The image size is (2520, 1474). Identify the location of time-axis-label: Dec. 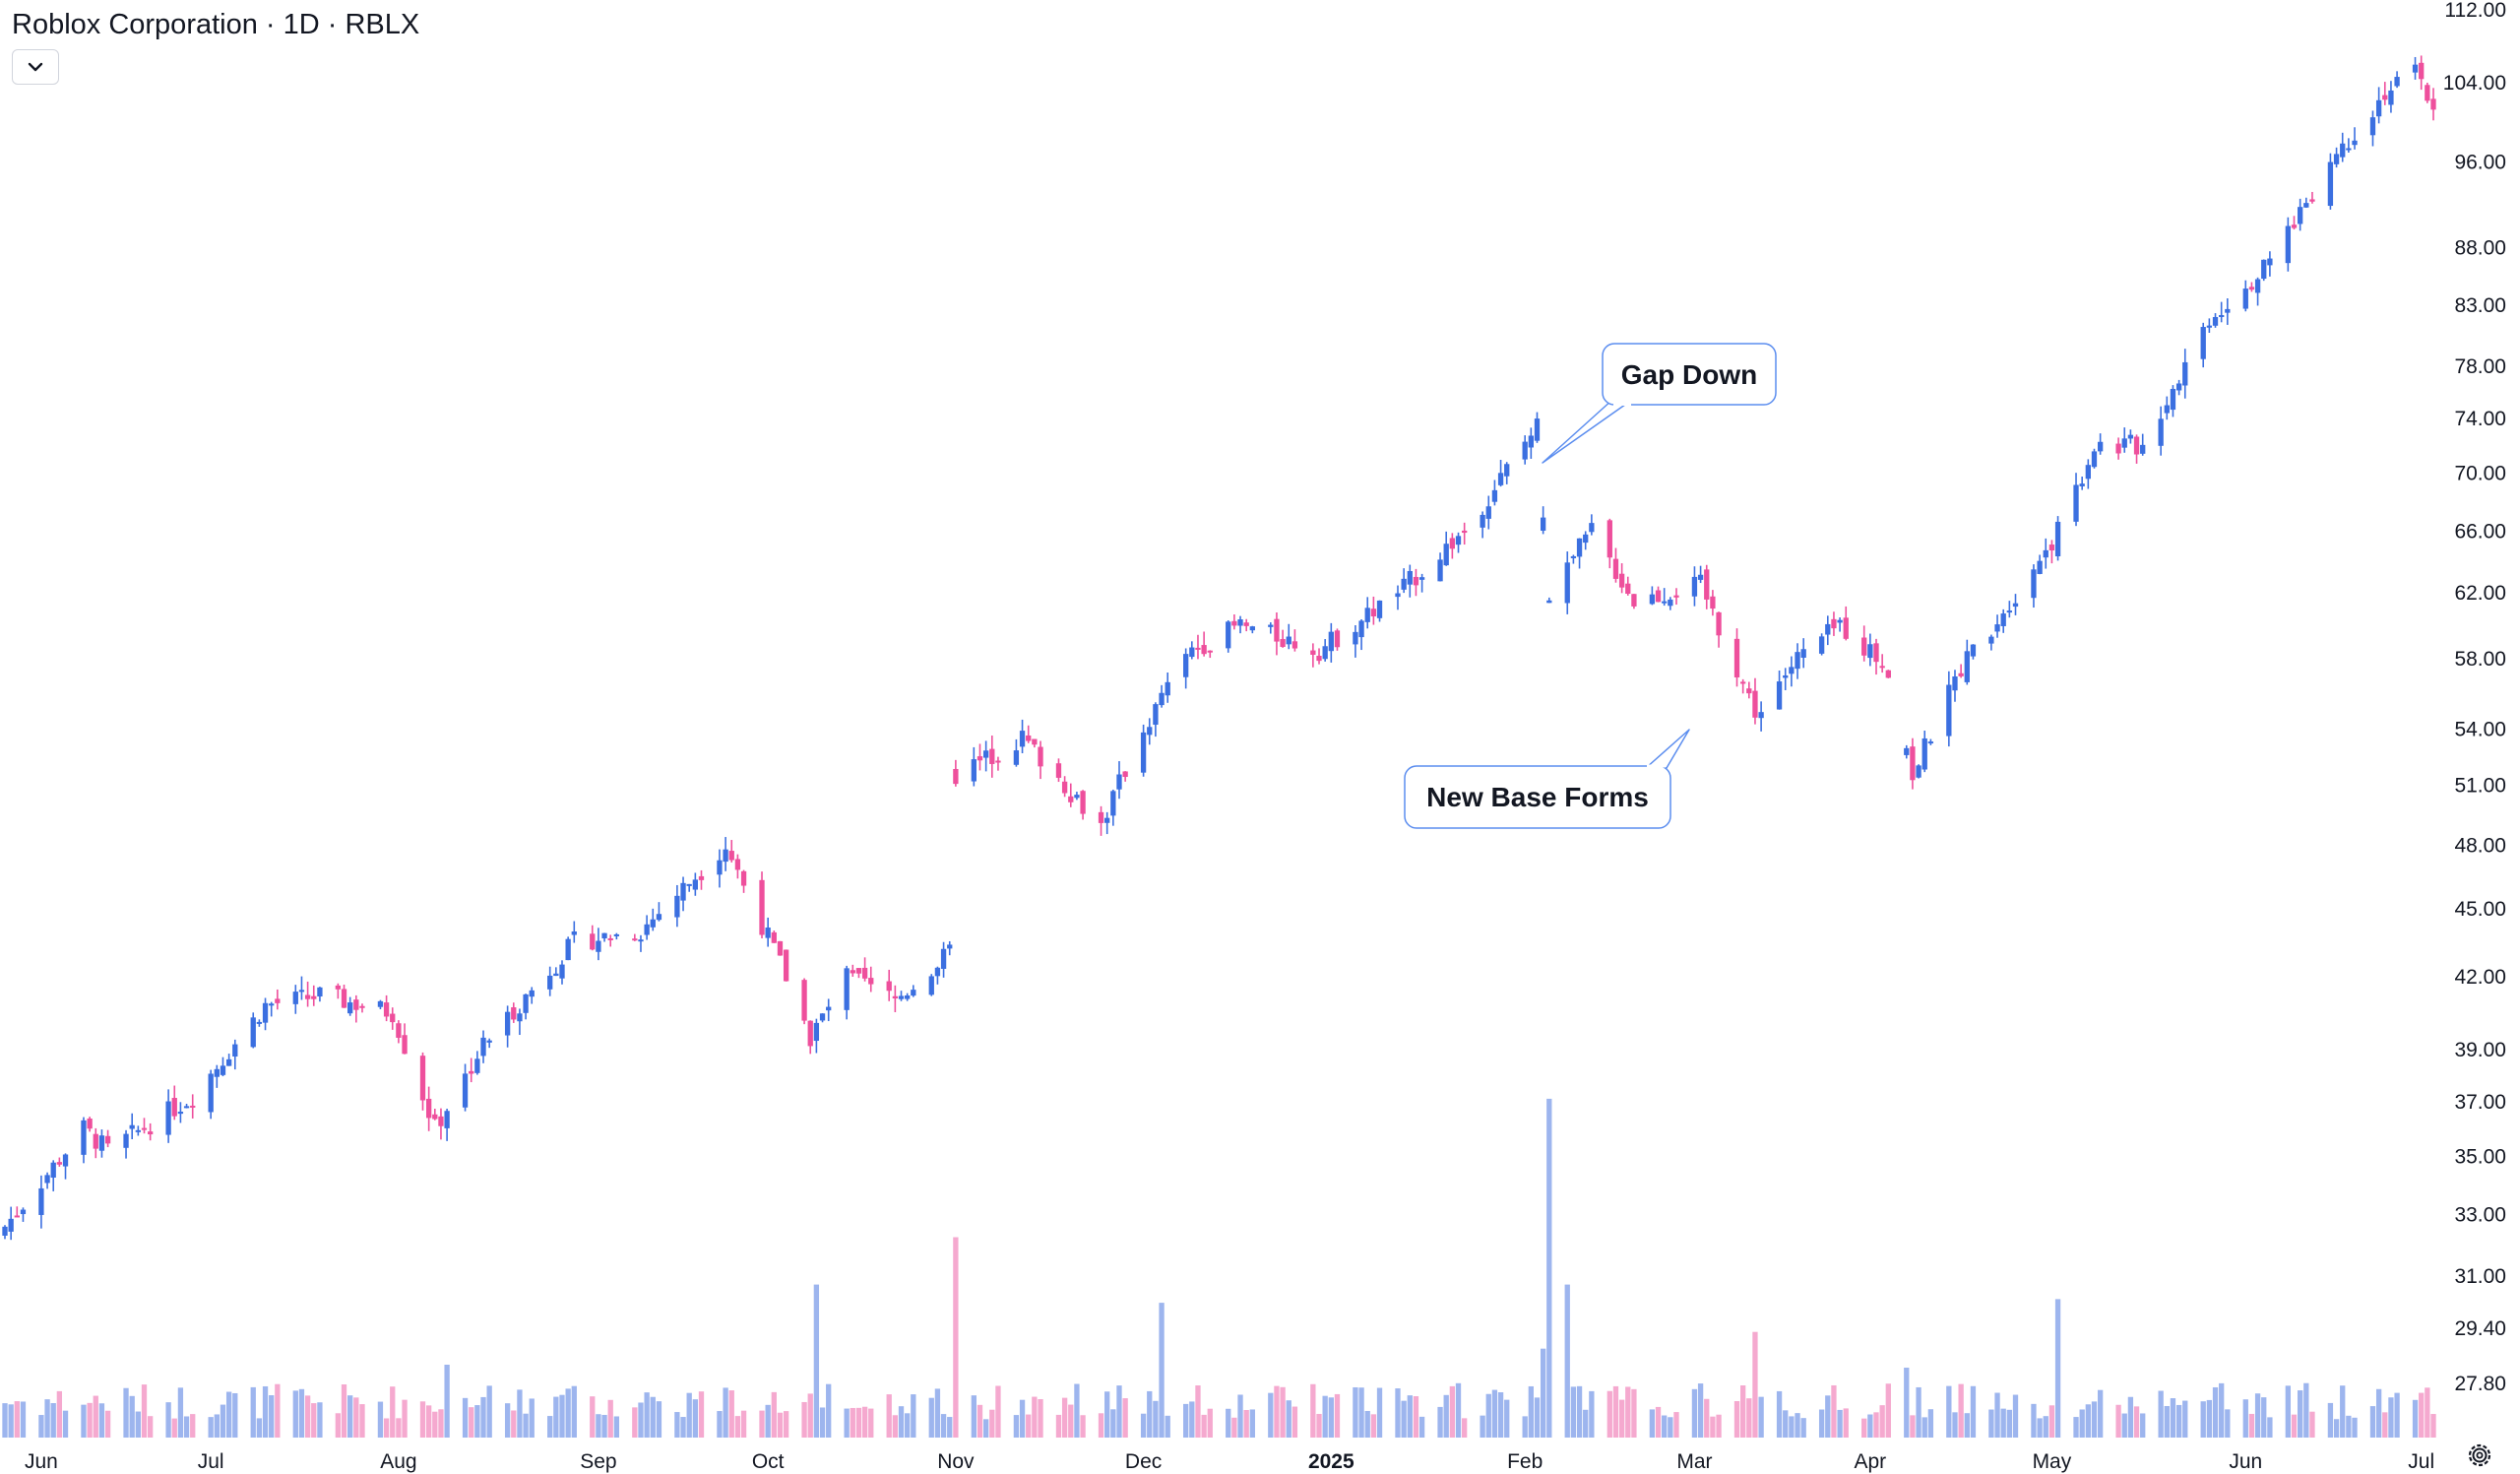
(1143, 1461).